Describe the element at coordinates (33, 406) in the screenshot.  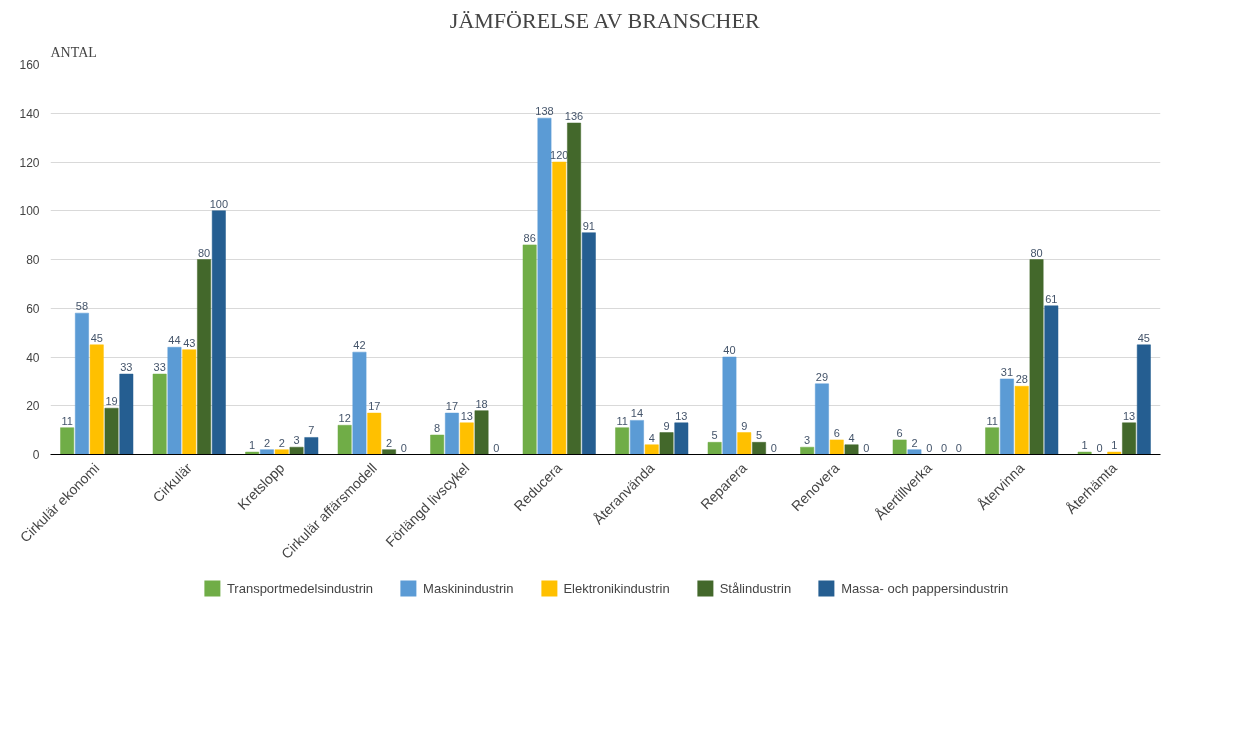
I see `y-tick-label: 20` at that location.